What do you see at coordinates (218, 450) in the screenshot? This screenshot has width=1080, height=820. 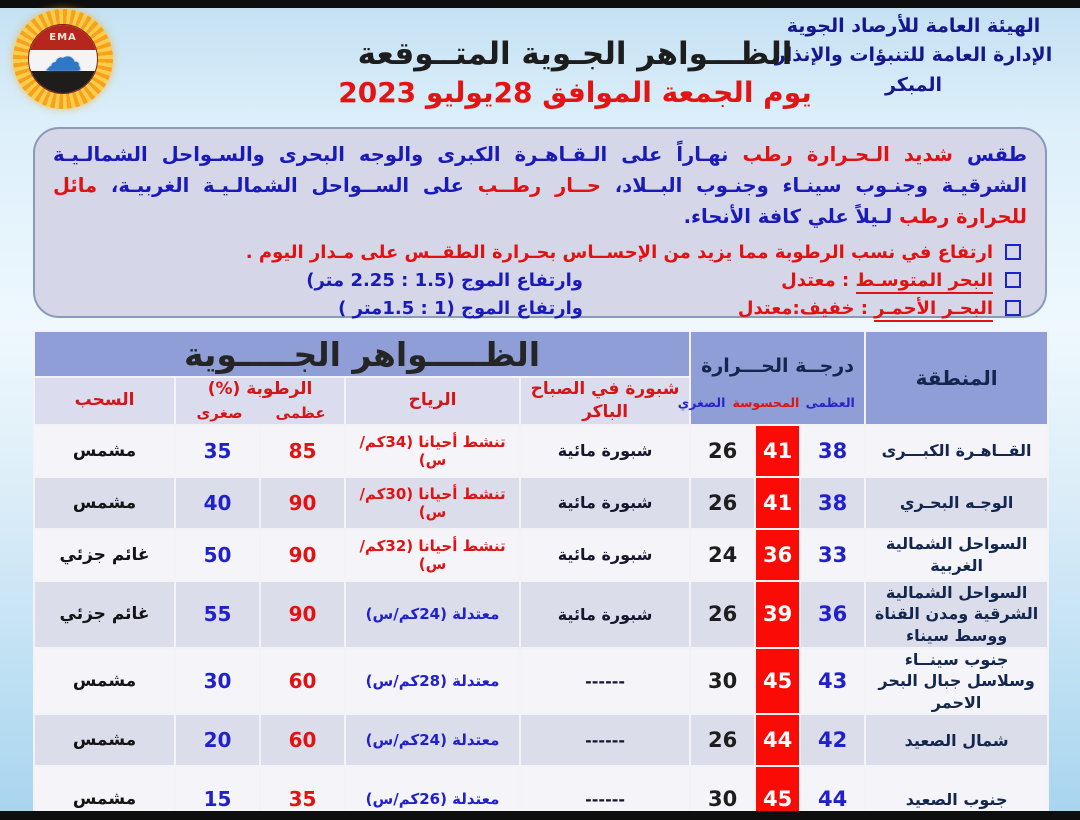 I see `humidity-min-cell: 35` at bounding box center [218, 450].